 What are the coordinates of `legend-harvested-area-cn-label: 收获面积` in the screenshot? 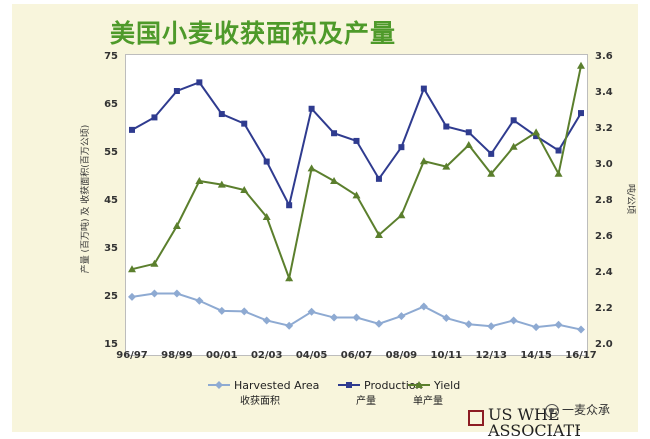 It's located at (260, 400).